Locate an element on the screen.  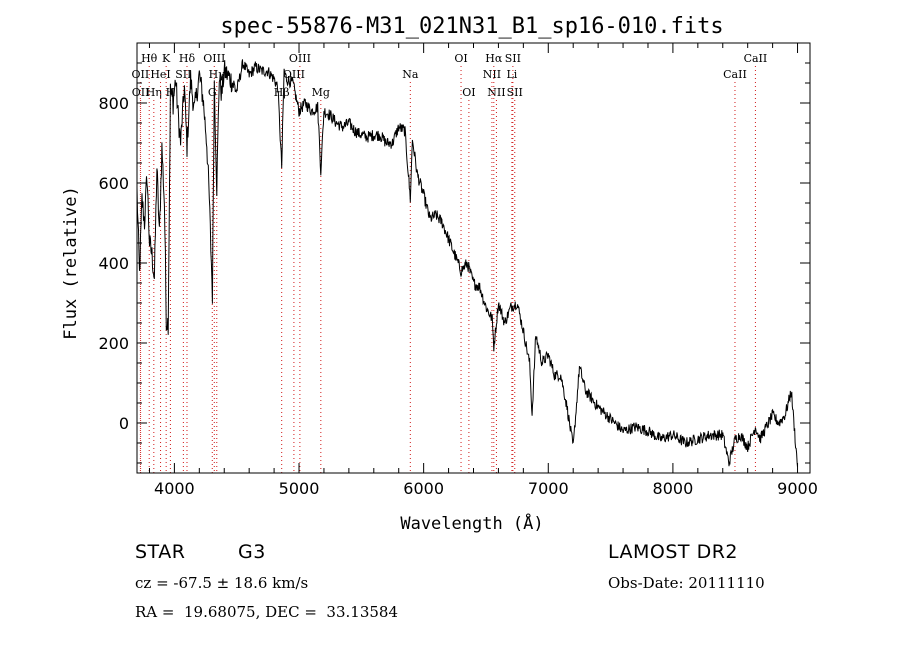
y-tick-label-0: 0 is located at coordinates (124, 423).